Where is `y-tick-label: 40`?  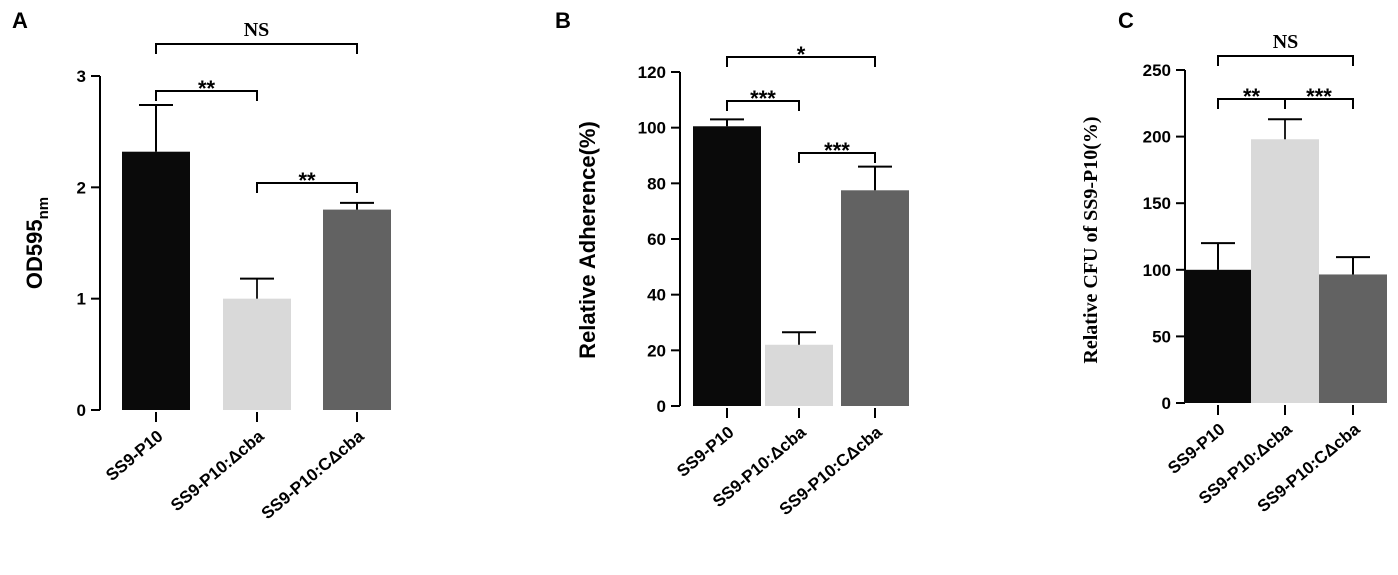
y-tick-label: 40 is located at coordinates (656, 295).